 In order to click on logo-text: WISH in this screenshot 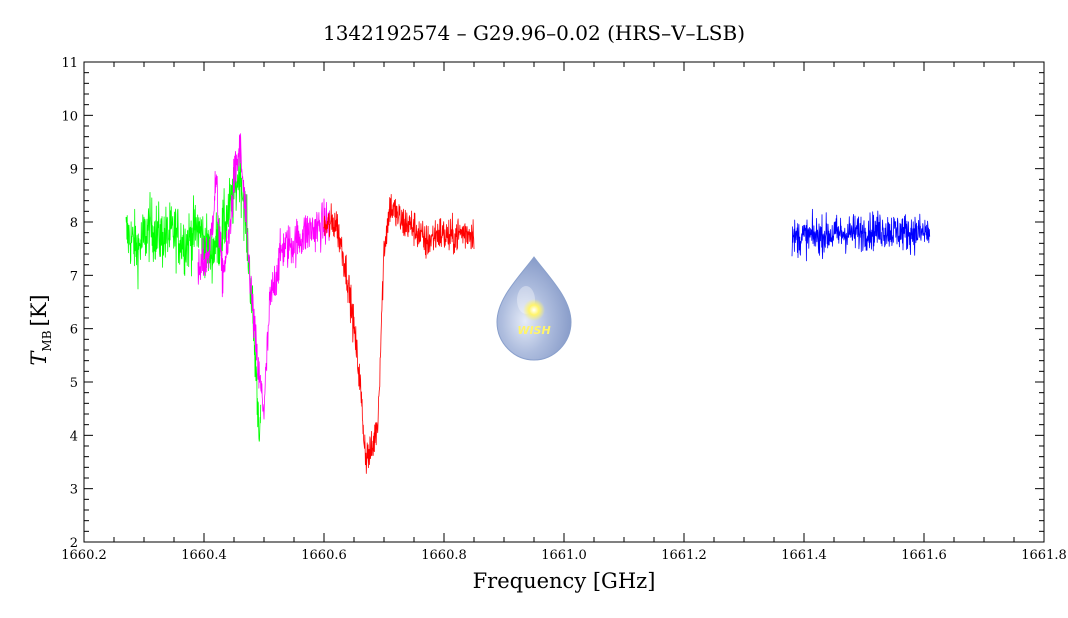, I will do `click(533, 330)`.